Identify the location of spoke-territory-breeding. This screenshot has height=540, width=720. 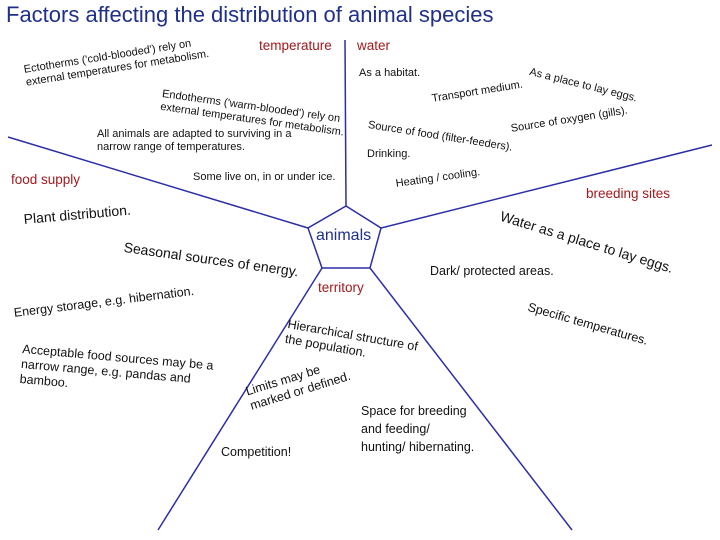
(471, 399).